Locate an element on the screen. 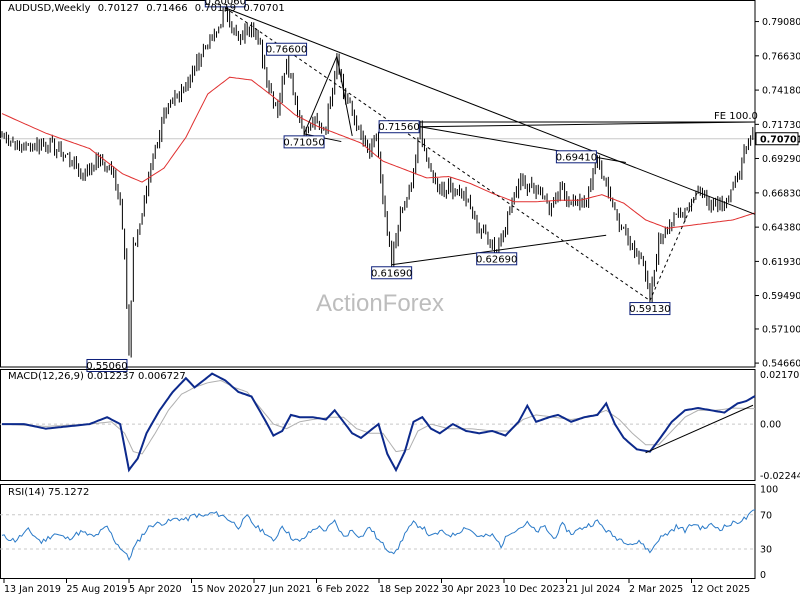 This screenshot has height=600, width=800. current-price-box is located at coordinates (777, 139).